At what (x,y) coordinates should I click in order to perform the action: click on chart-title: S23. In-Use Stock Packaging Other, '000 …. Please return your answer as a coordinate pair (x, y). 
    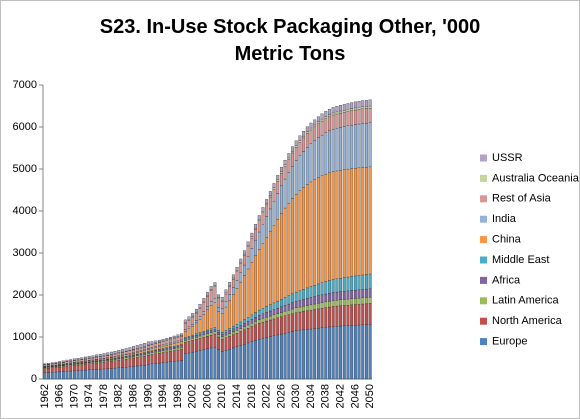
    Looking at the image, I should click on (290, 40).